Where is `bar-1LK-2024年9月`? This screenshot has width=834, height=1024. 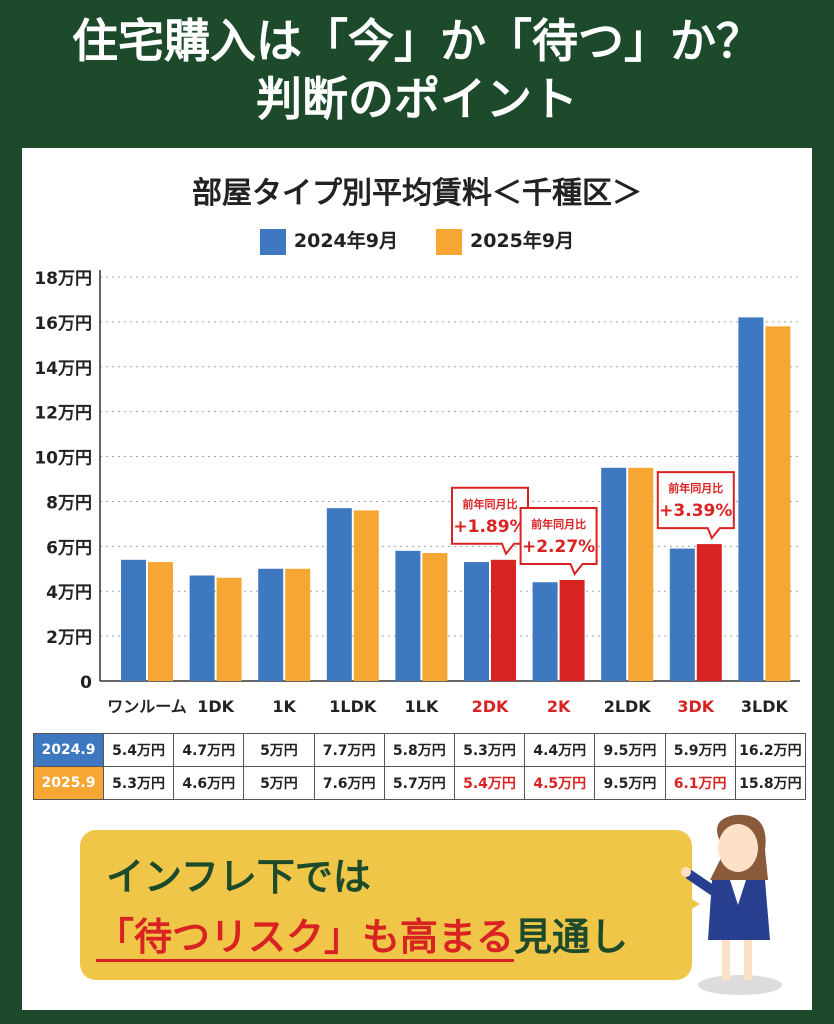 bar-1LK-2024年9月 is located at coordinates (408, 615).